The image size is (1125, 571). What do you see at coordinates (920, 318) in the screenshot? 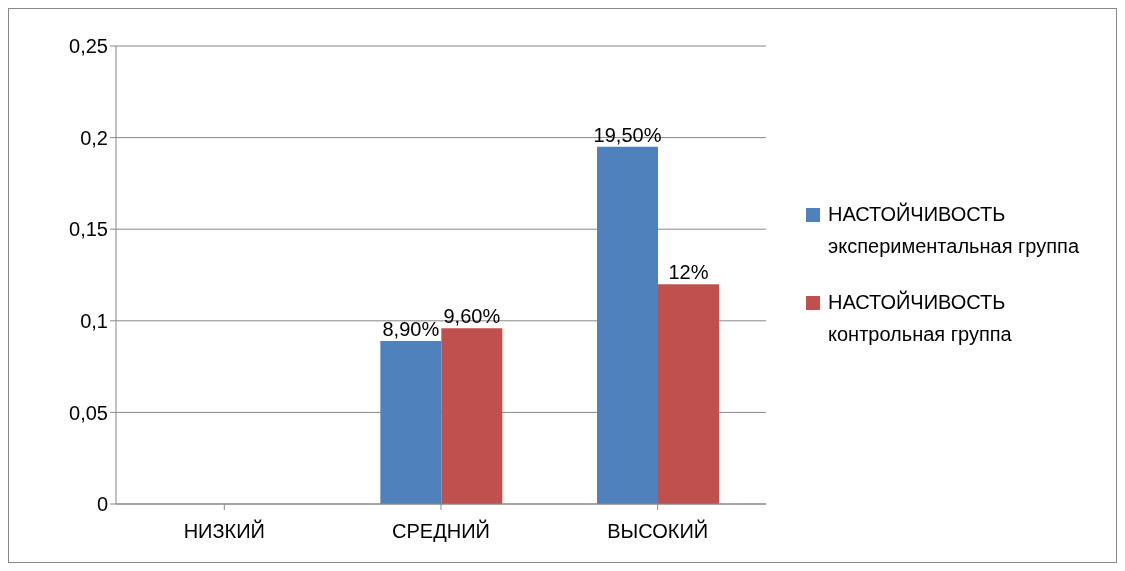
I see `legend-label: НАСТОЙЧИВОСТЬ контрольная группа` at bounding box center [920, 318].